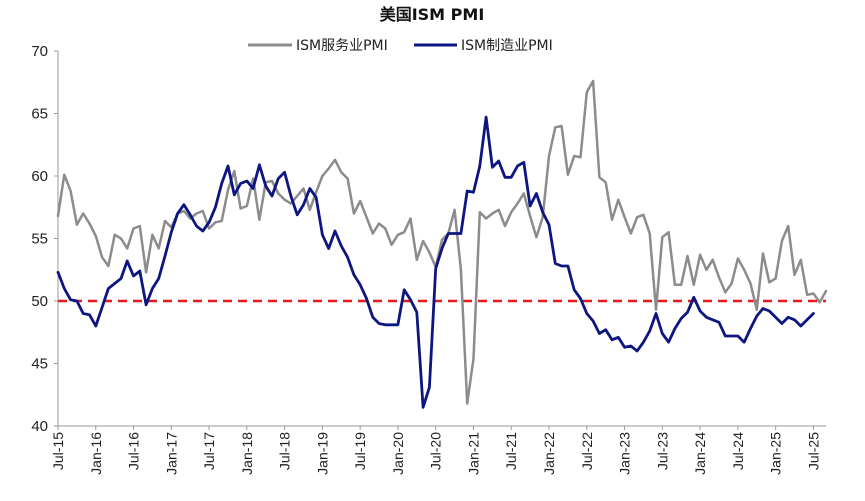 This screenshot has width=865, height=501. What do you see at coordinates (400, 46) in the screenshot?
I see `legend: ISM服务业PMI ISM制造业PMI` at bounding box center [400, 46].